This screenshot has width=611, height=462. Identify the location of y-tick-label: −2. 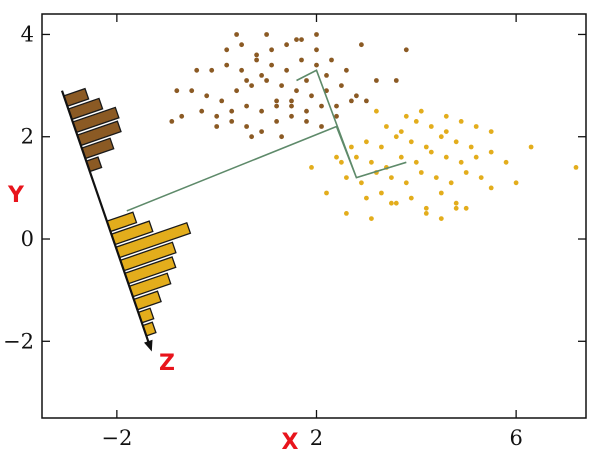
(18, 341).